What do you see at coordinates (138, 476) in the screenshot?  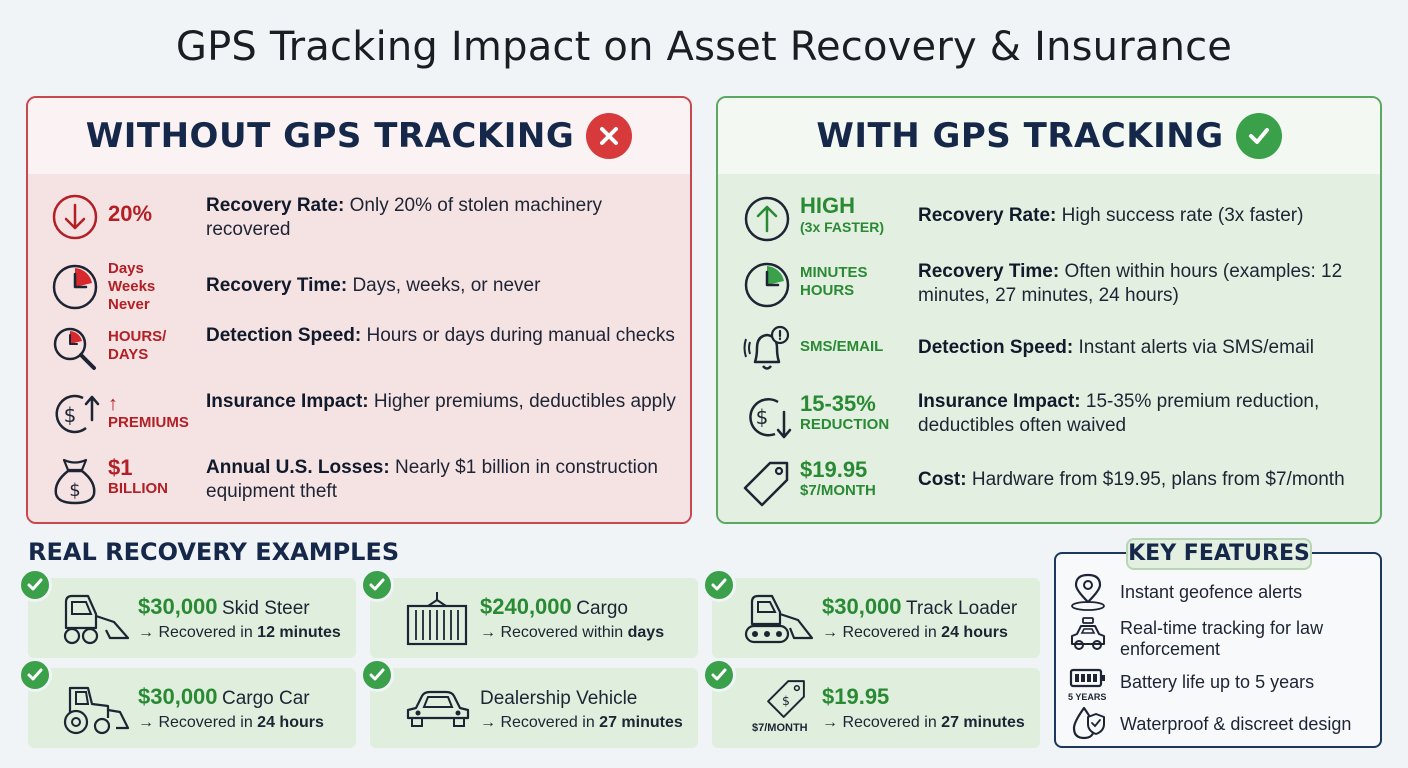 I see `metric-value: $1 BILLION` at bounding box center [138, 476].